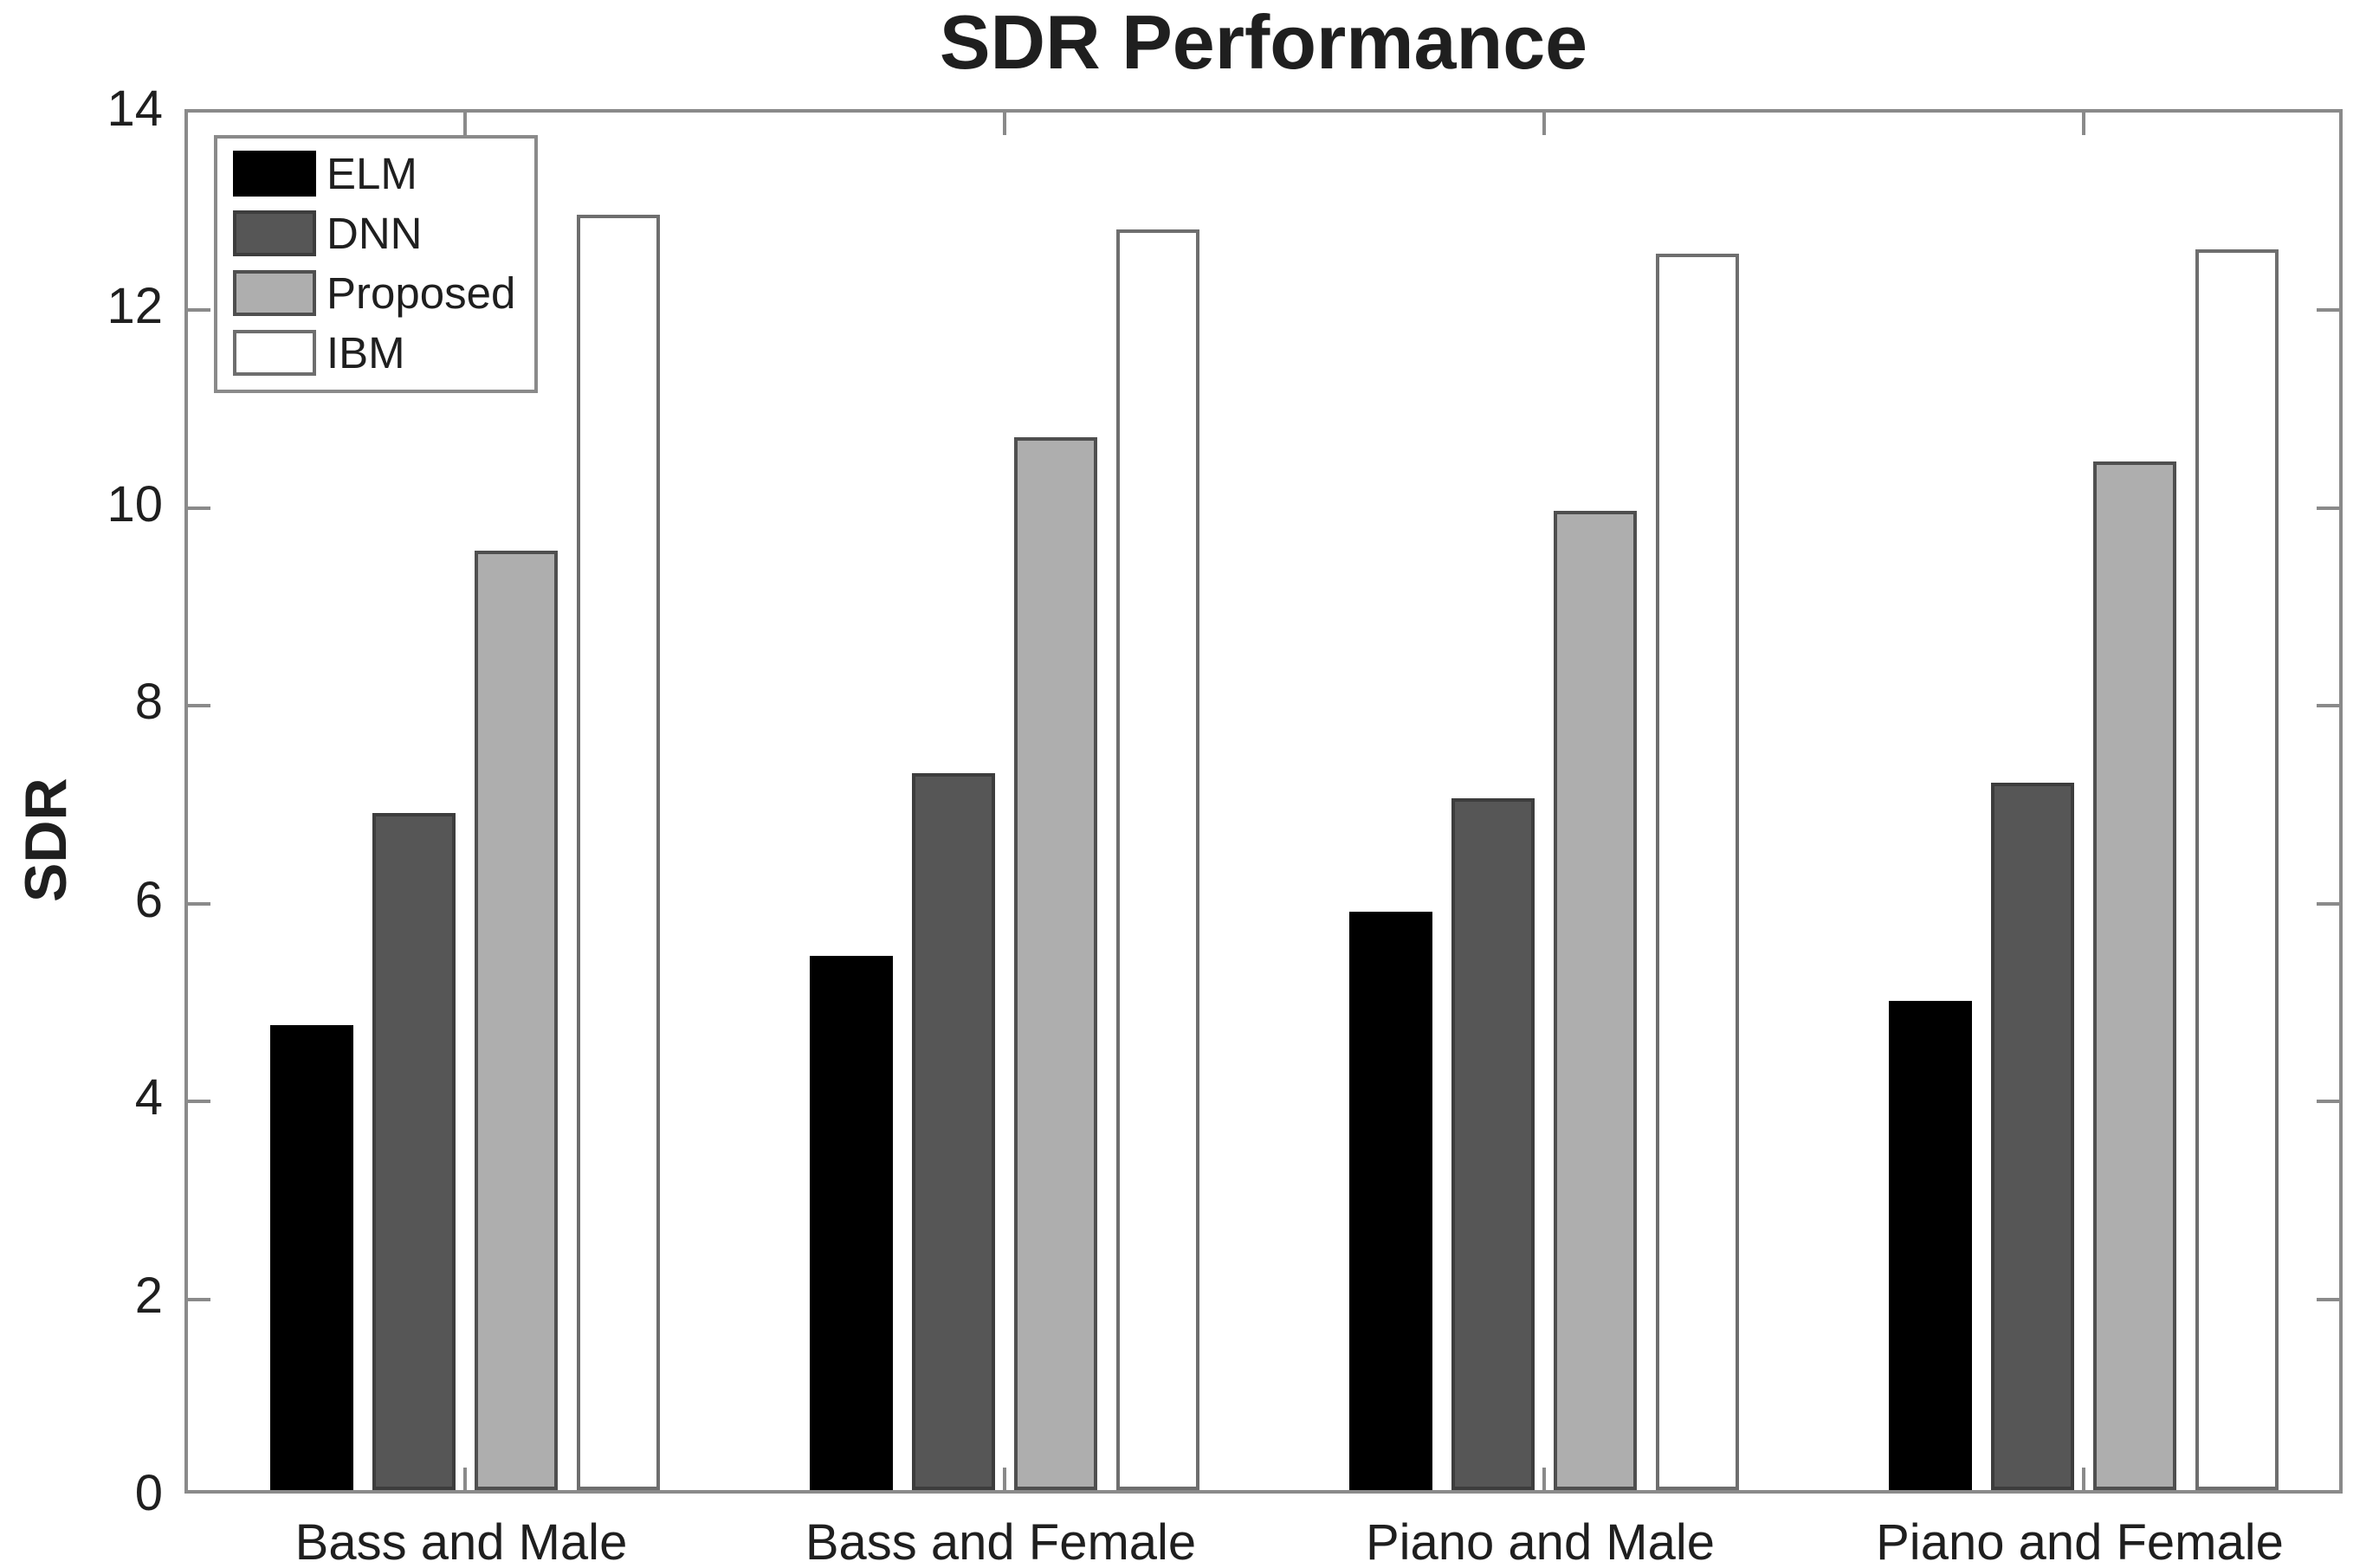 Image resolution: width=2379 pixels, height=1568 pixels. Describe the element at coordinates (274, 233) in the screenshot. I see `legend-swatch-dnn` at that location.